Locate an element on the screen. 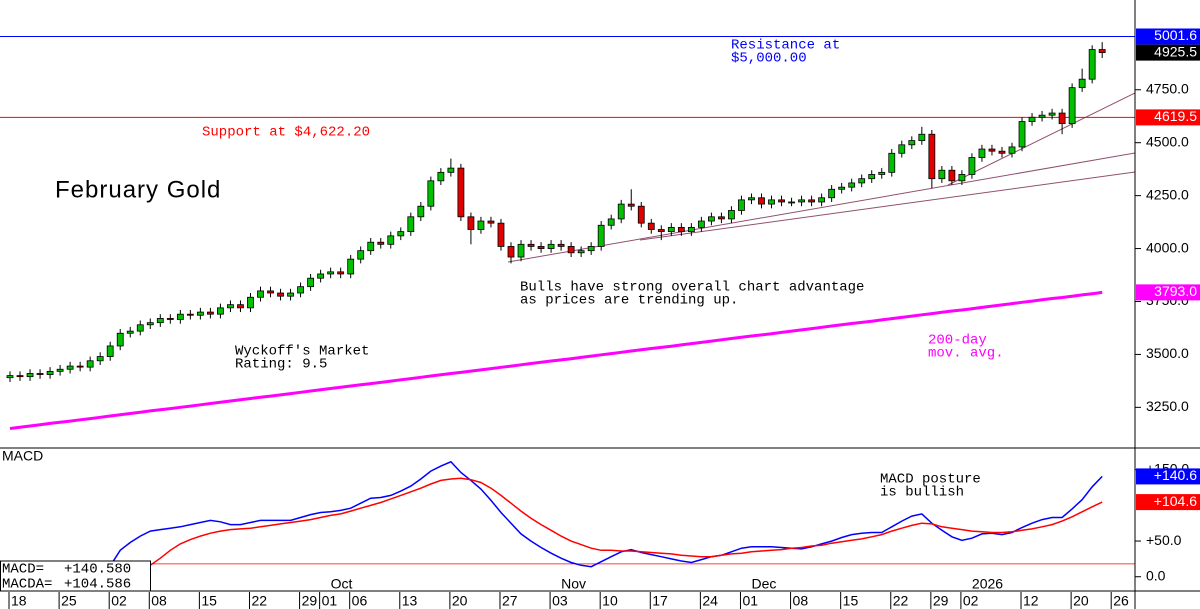 The width and height of the screenshot is (1200, 609). x-tick-label: 17 is located at coordinates (660, 601).